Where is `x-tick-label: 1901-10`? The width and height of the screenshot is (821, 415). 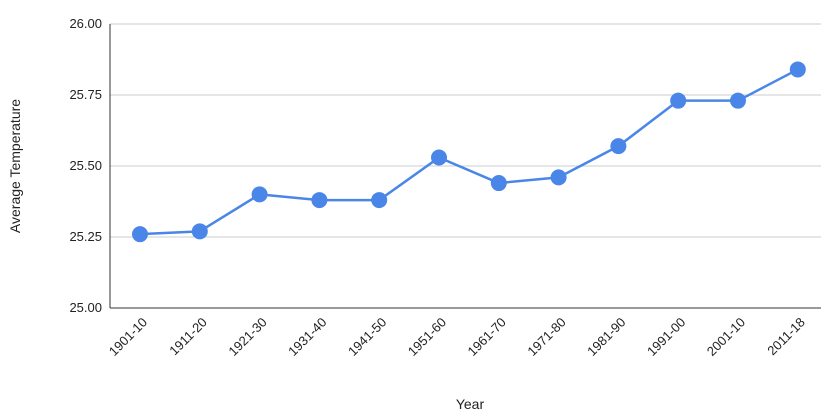
x-tick-label: 1901-10 is located at coordinates (128, 337).